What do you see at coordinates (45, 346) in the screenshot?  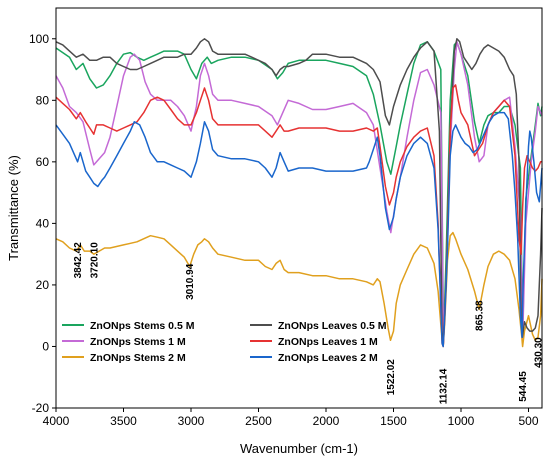 I see `y-tick-label: 0` at bounding box center [45, 346].